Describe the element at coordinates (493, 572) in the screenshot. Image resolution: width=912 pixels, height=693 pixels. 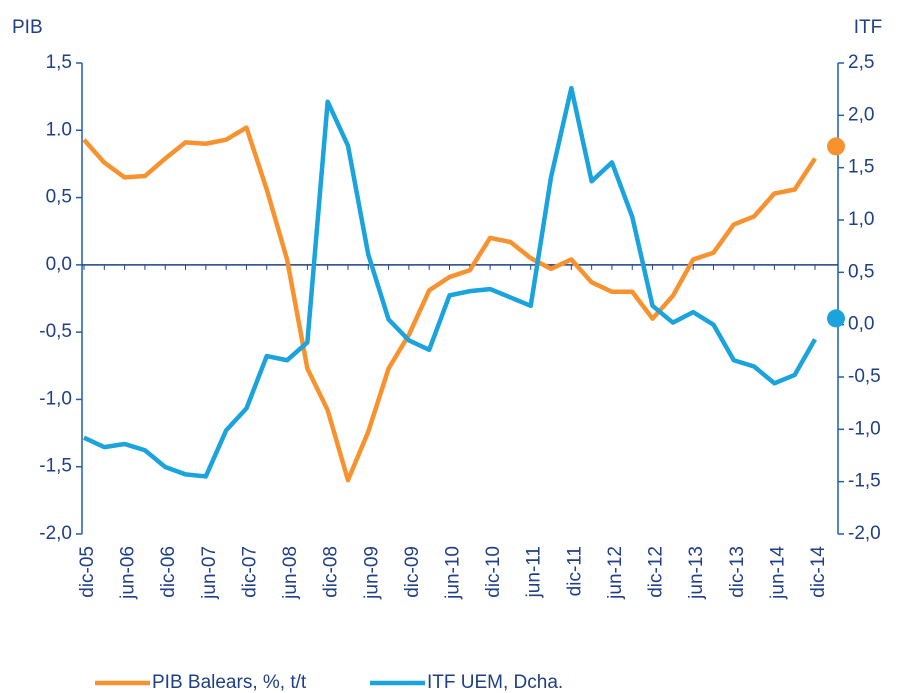
I see `x-tick-label: dic-10` at that location.